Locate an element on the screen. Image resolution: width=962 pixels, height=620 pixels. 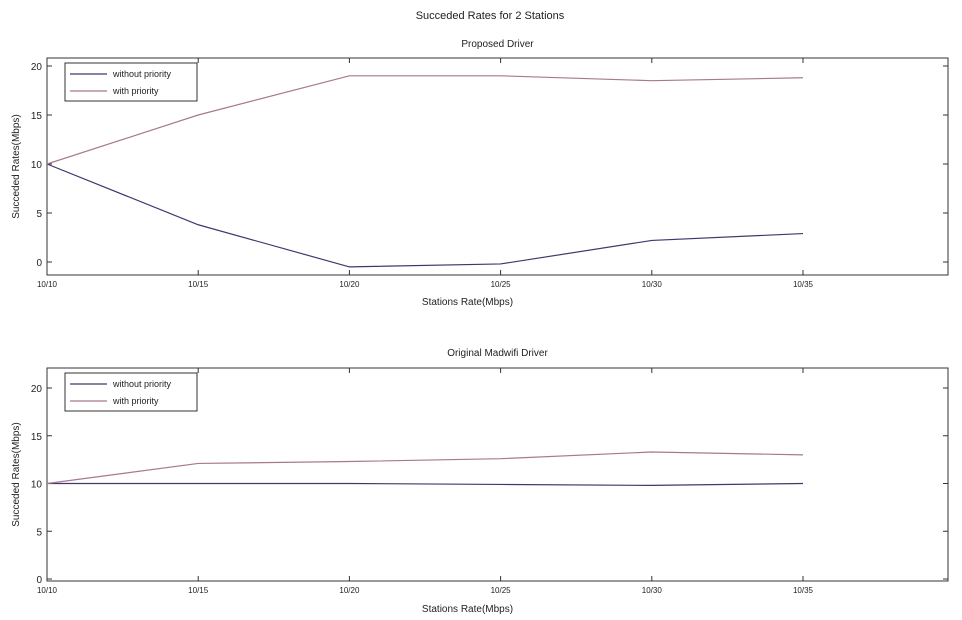
chart-title: Proposed Driver is located at coordinates (497, 44).